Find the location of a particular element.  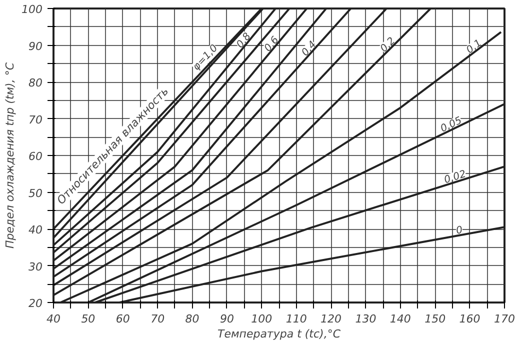

x-tick-label: 140 is located at coordinates (400, 319).